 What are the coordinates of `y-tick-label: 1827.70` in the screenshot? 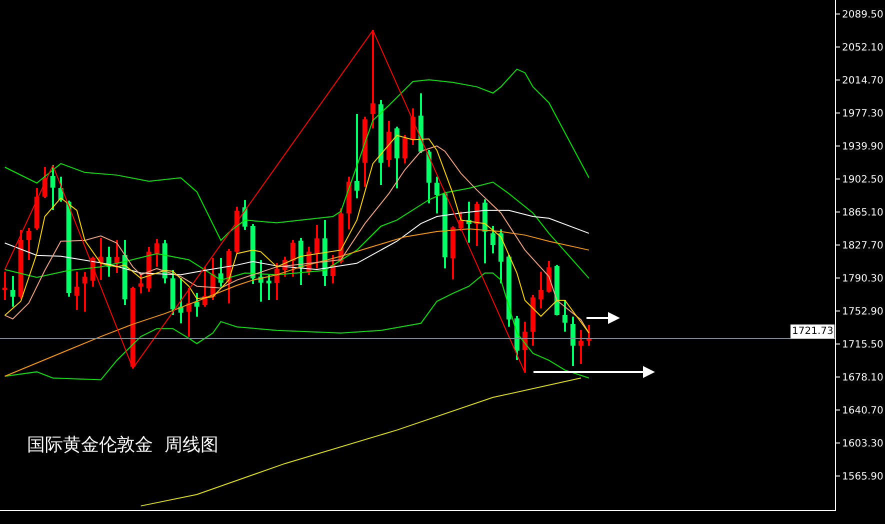 It's located at (863, 246).